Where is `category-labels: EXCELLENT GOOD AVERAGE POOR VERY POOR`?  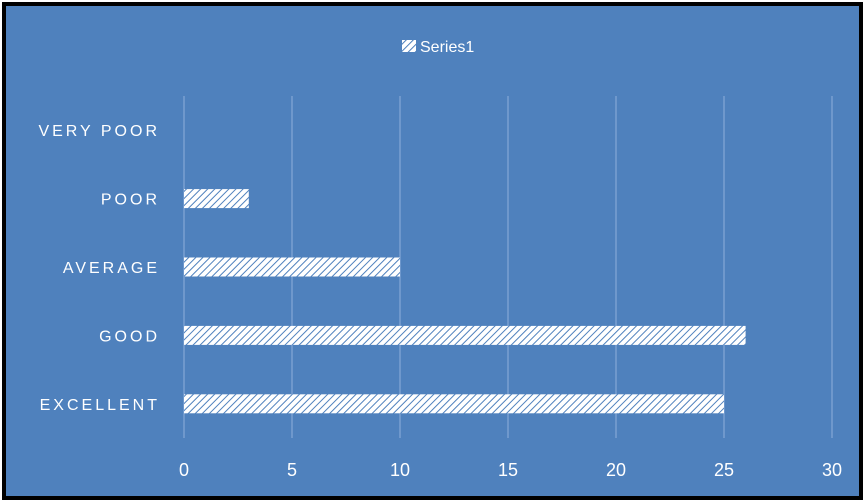 category-labels: EXCELLENT GOOD AVERAGE POOR VERY POOR is located at coordinates (99, 268).